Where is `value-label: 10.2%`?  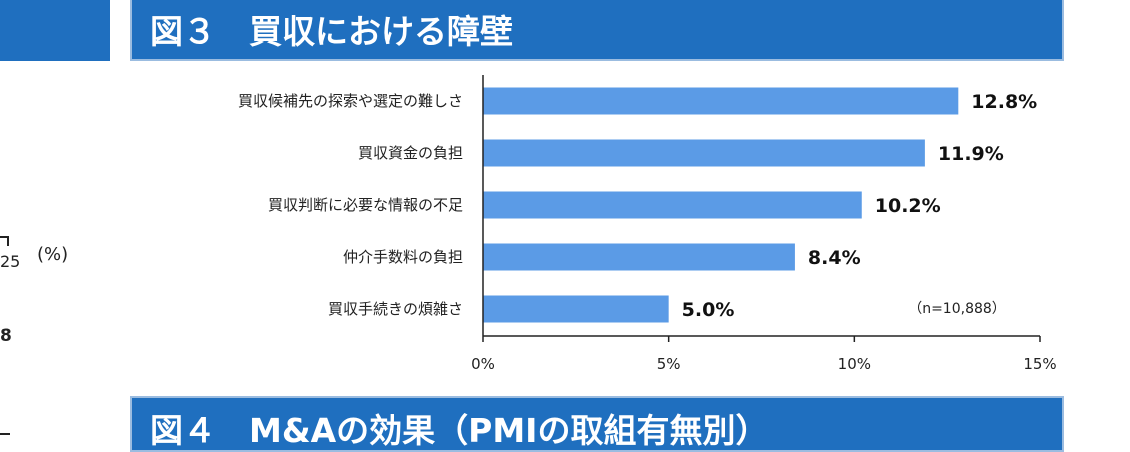
value-label: 10.2% is located at coordinates (908, 206).